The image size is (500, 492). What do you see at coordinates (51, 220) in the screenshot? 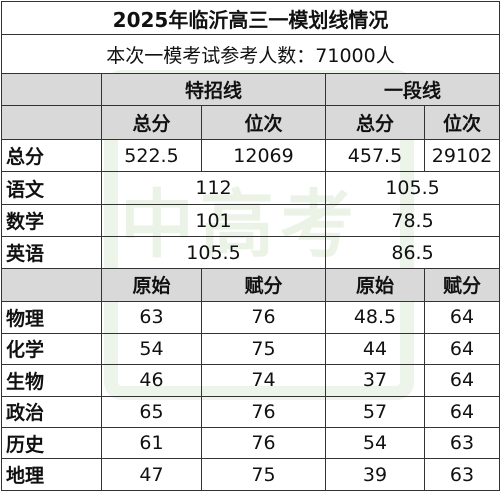
I see `row-label: 数学` at bounding box center [51, 220].